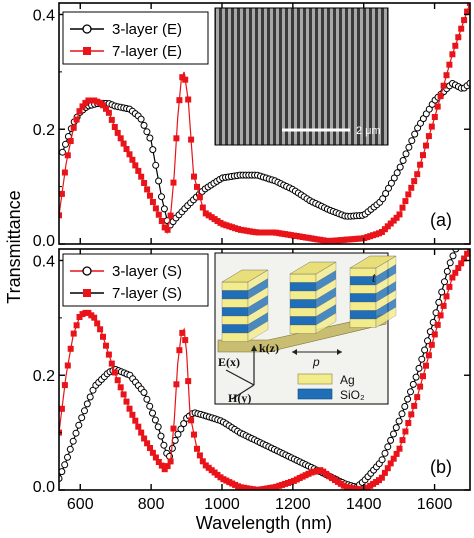  Describe the element at coordinates (87, 29) in the screenshot. I see `legend-a-marker-3layer` at that location.